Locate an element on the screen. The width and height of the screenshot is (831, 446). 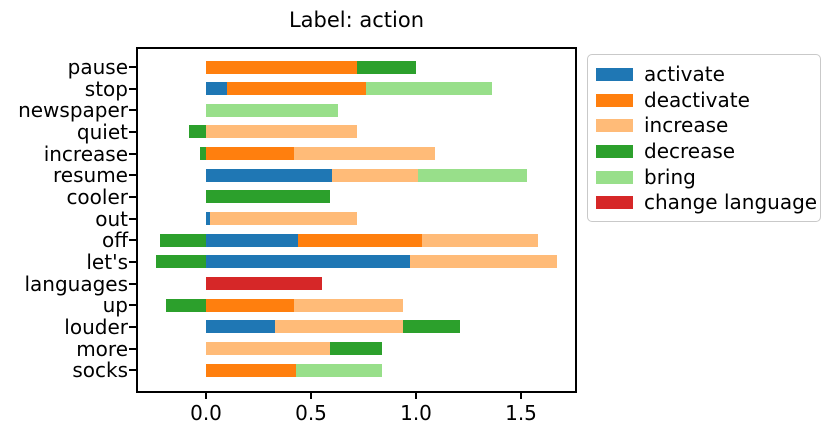
legend-item: activate is located at coordinates (704, 75).